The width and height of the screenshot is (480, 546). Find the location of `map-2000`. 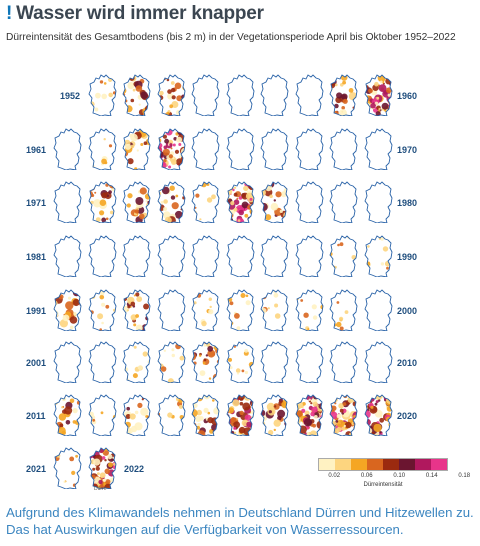

map-2000 is located at coordinates (377, 310).